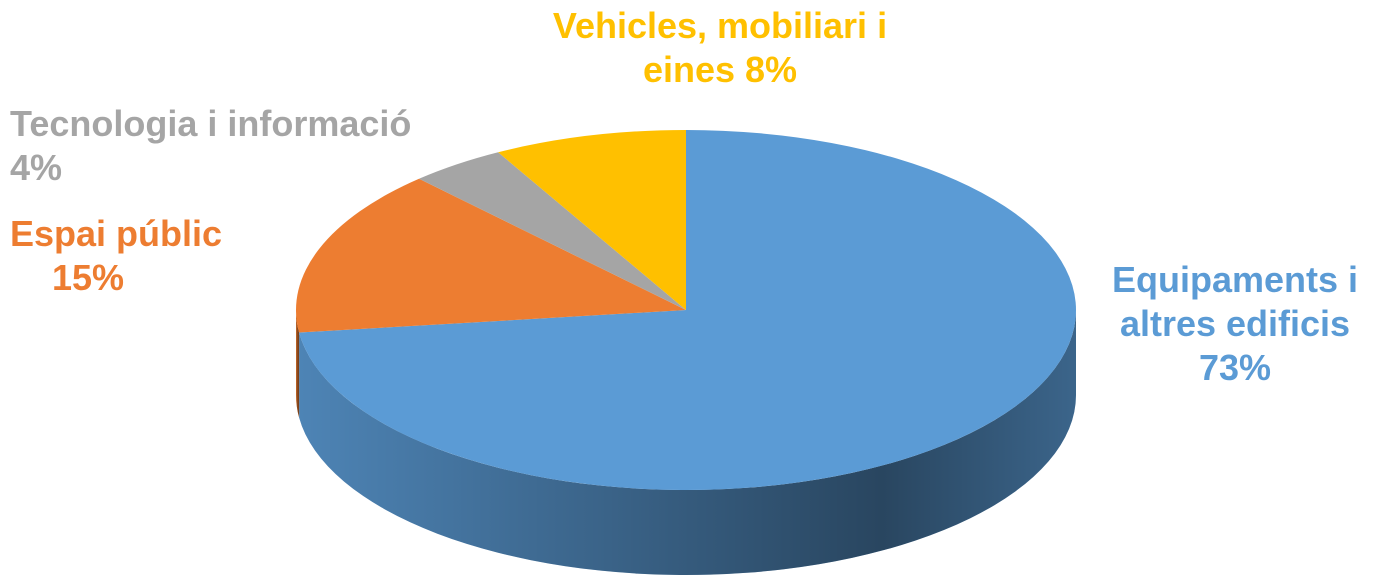 The width and height of the screenshot is (1384, 580). Describe the element at coordinates (211, 123) in the screenshot. I see `category-label: Tecnologia i informació` at that location.